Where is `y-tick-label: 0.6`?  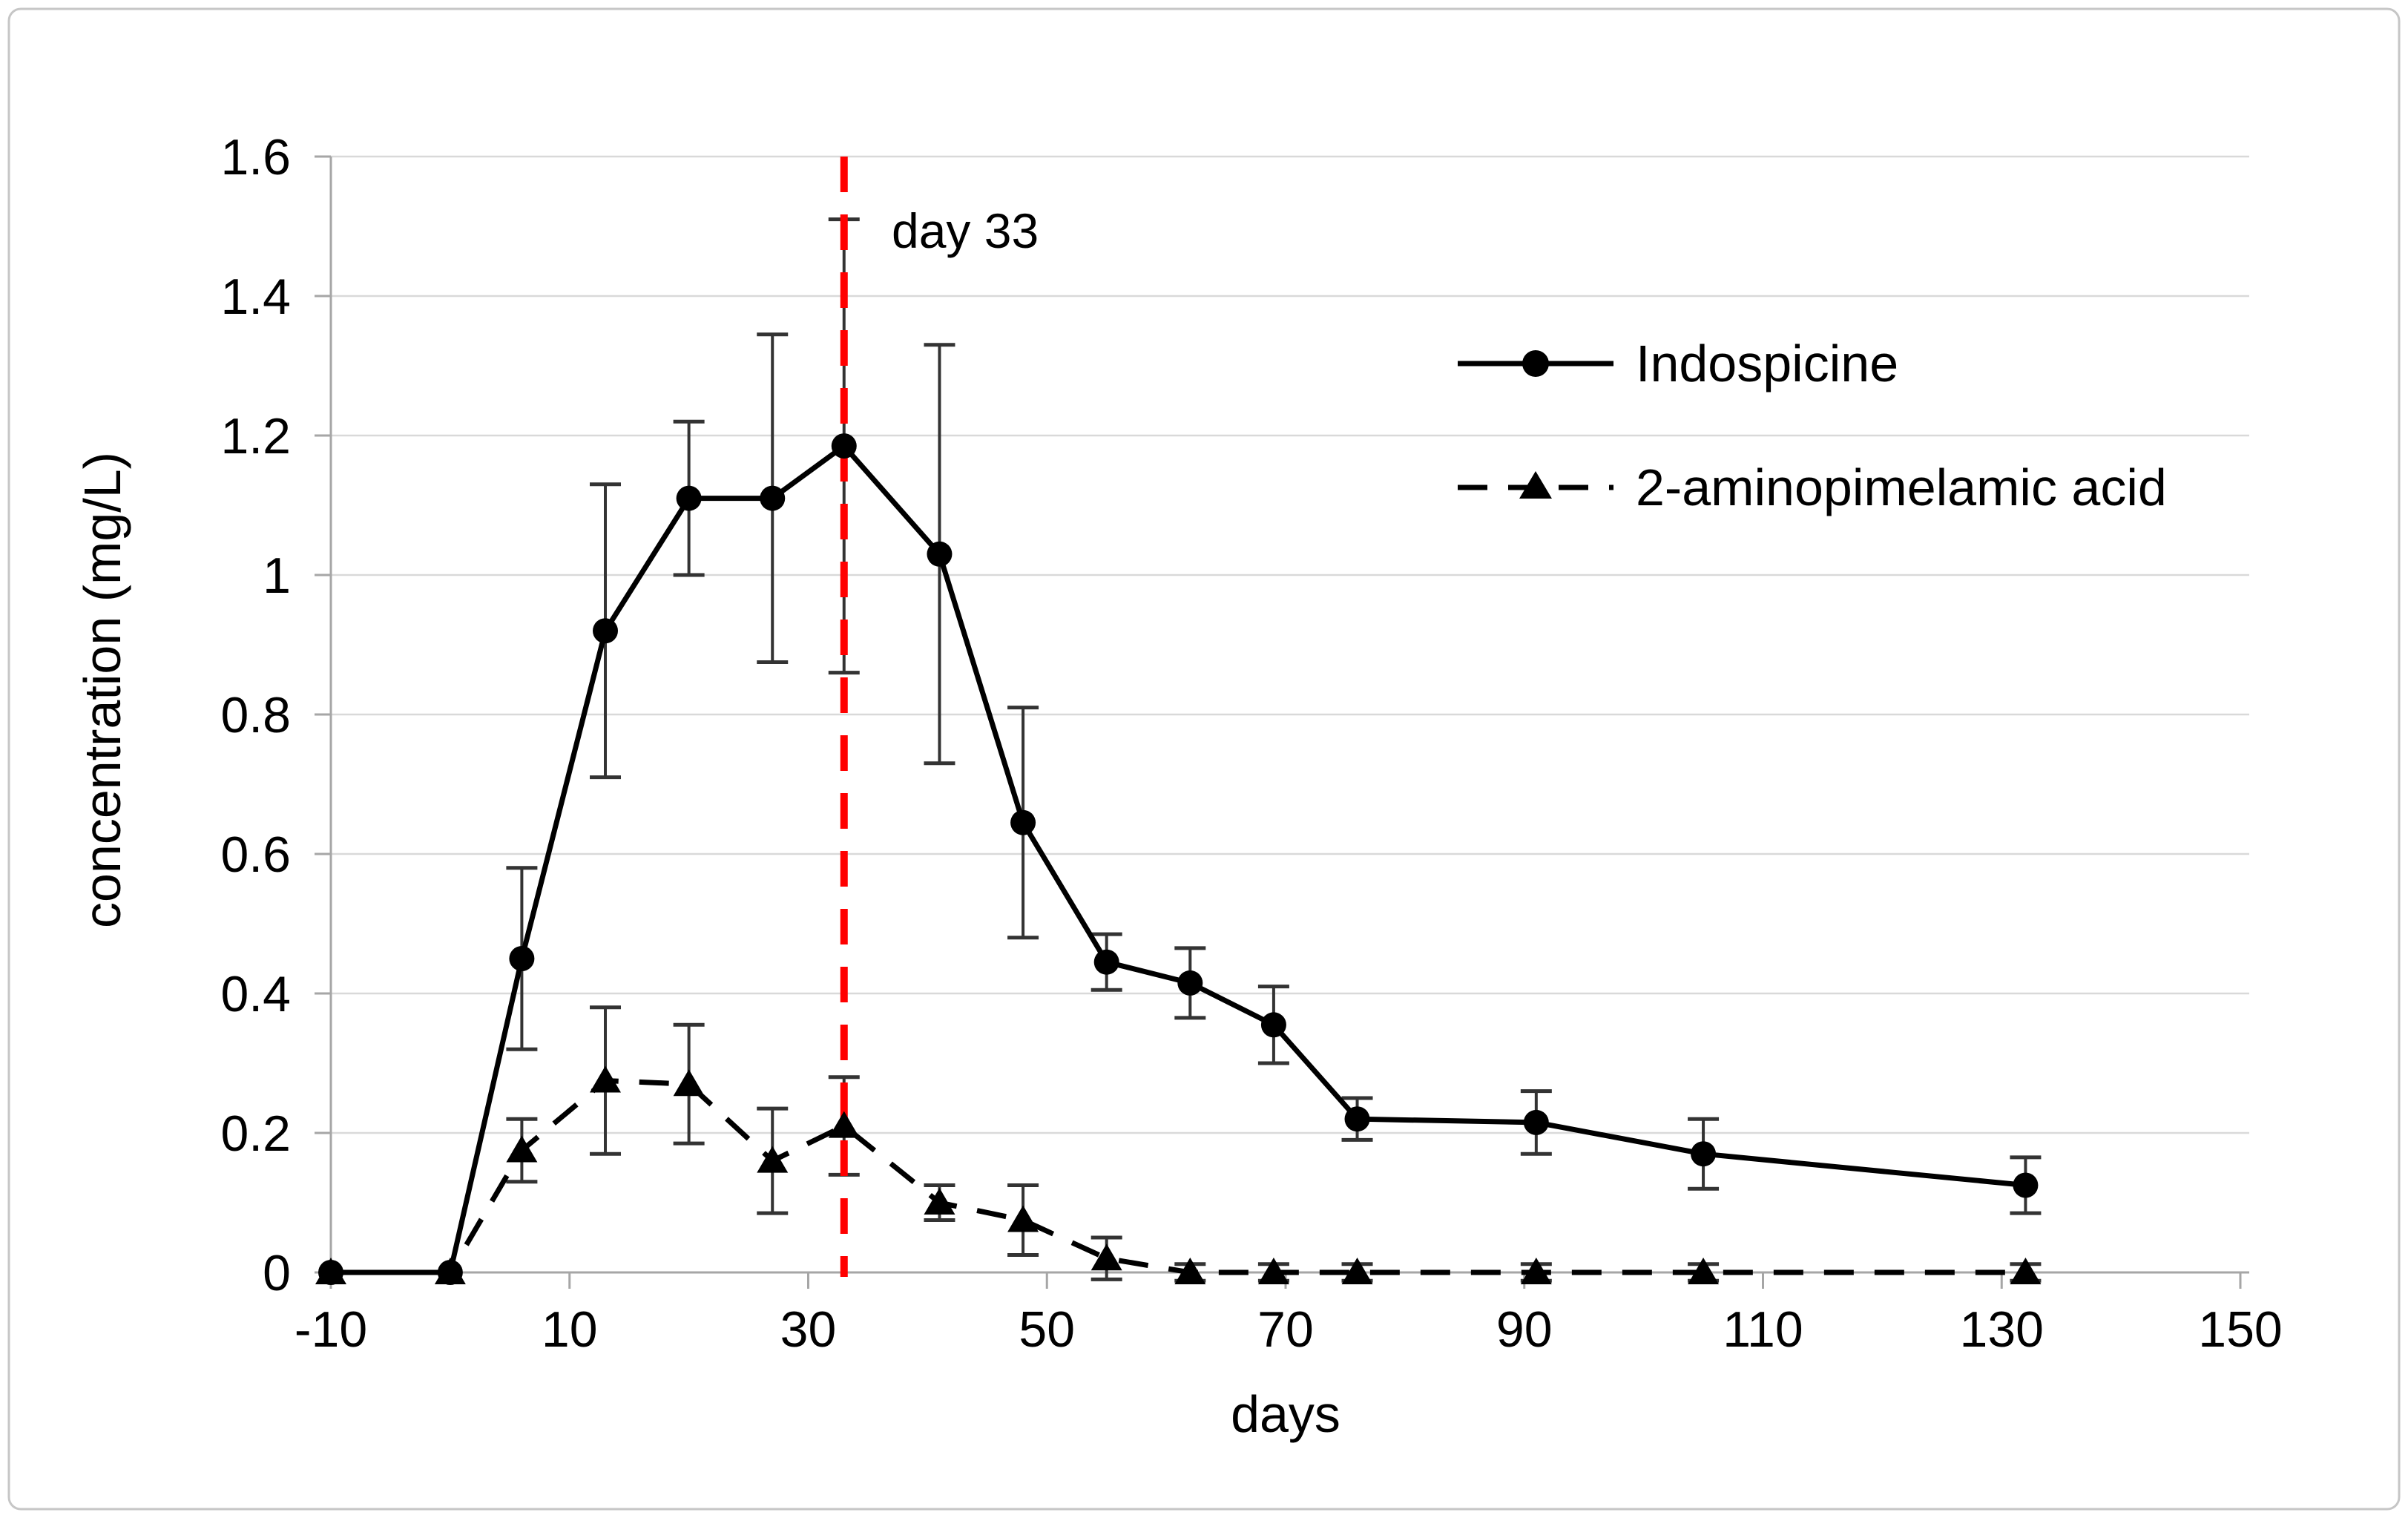 y-tick-label: 0.6 is located at coordinates (255, 855).